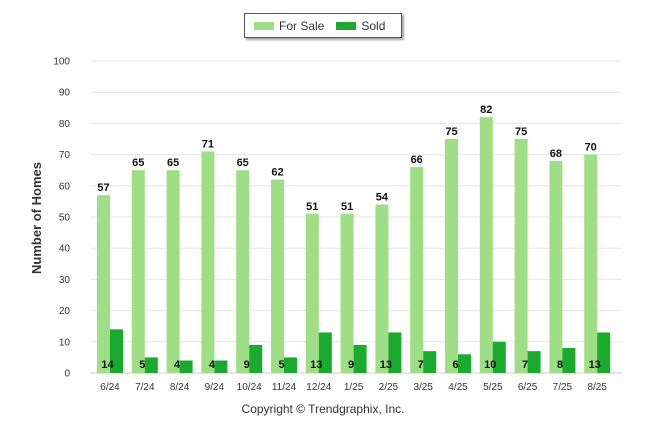 The image size is (646, 434). What do you see at coordinates (65, 311) in the screenshot?
I see `y-tick-label: 20` at bounding box center [65, 311].